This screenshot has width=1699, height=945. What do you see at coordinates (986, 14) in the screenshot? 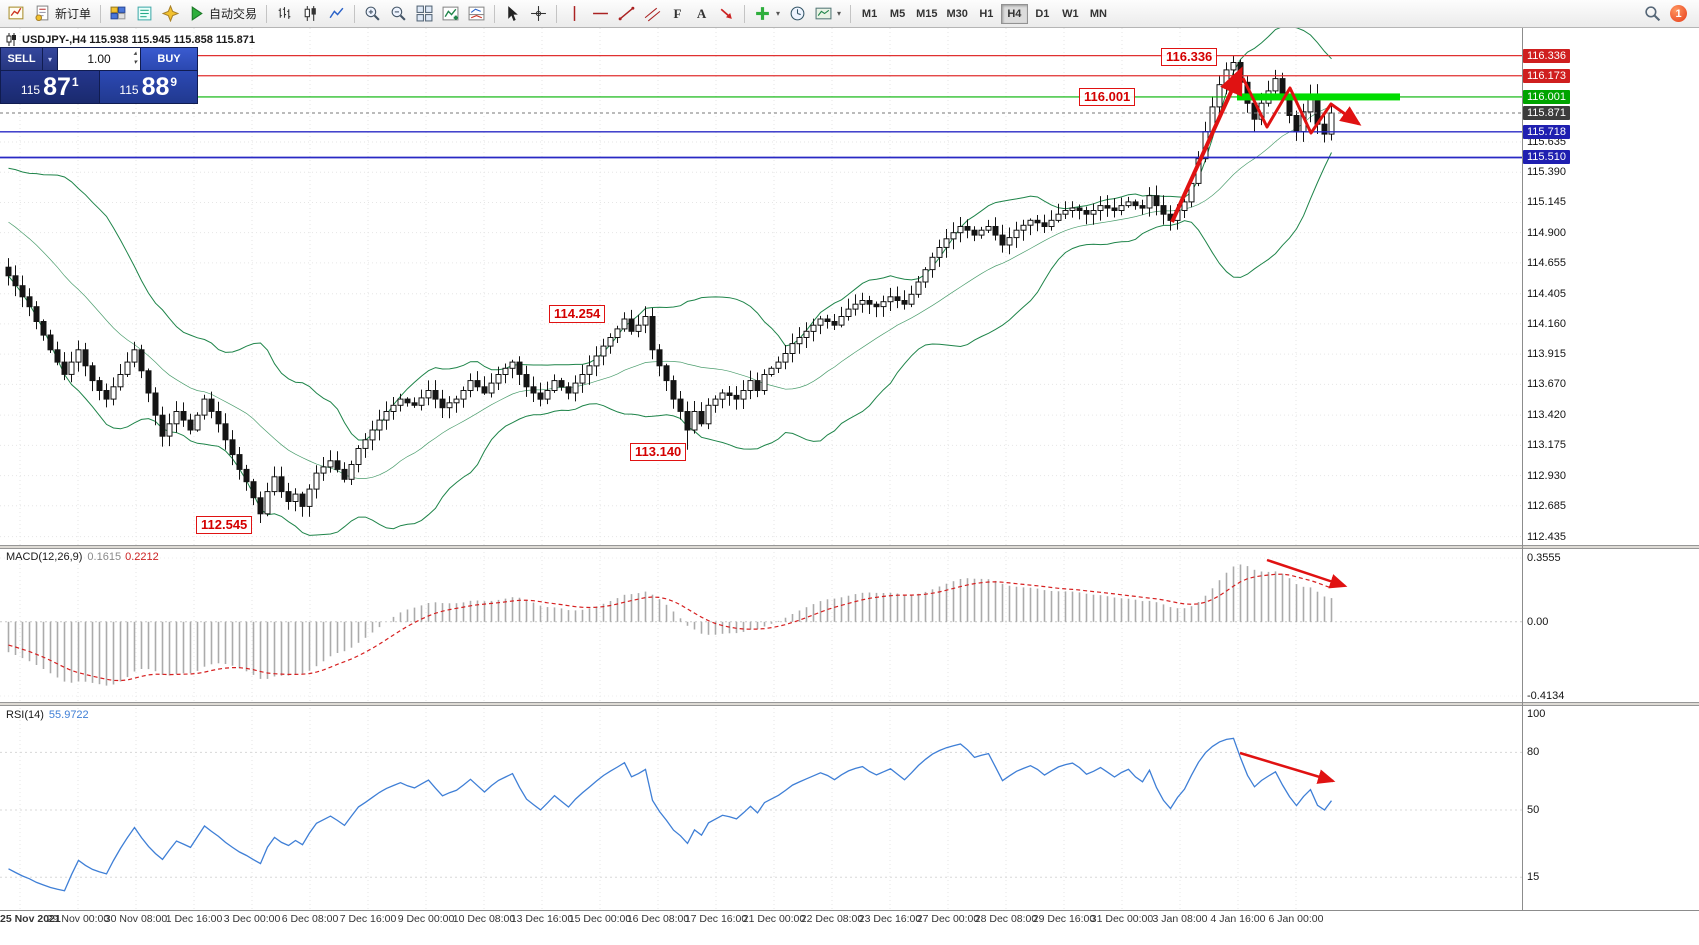
I see `timeframe-h1: H1` at bounding box center [986, 14].